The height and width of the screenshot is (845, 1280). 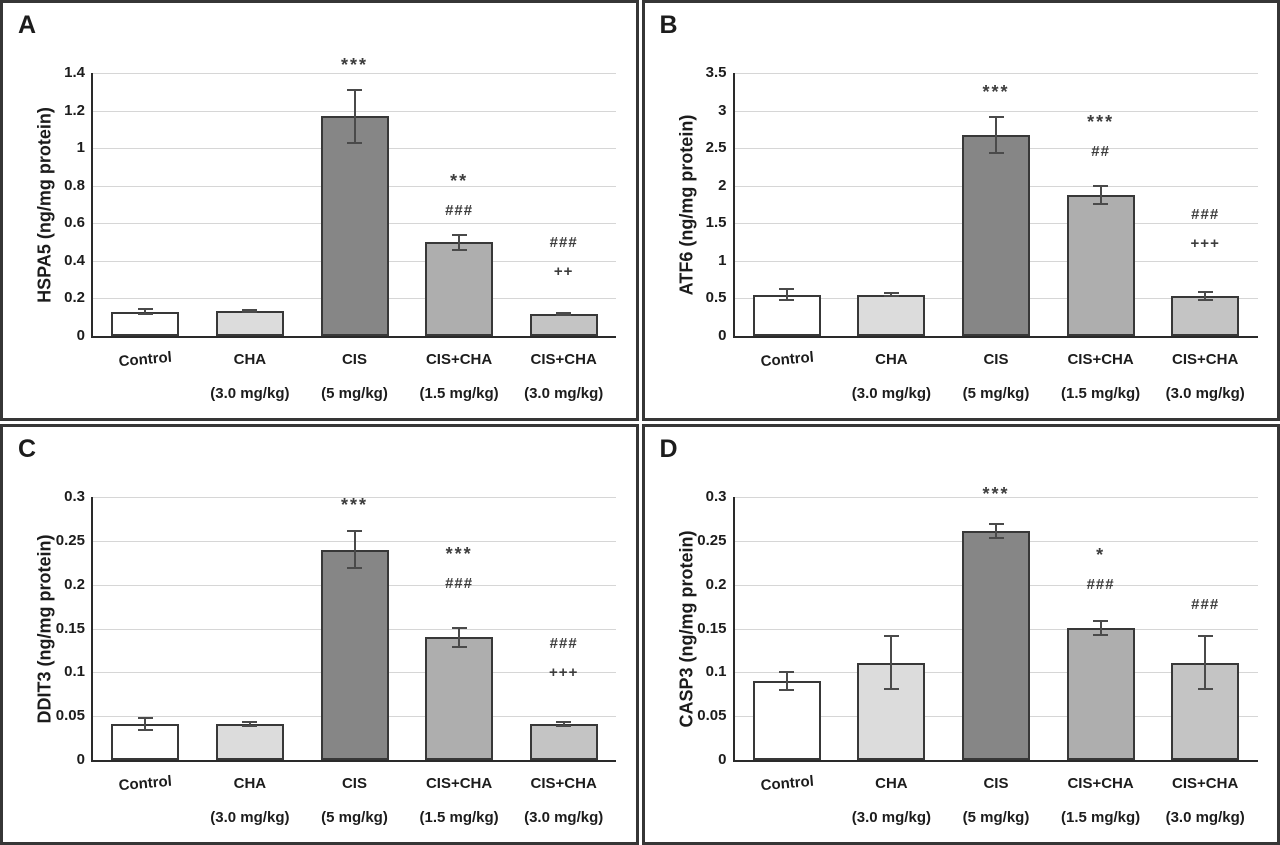 I want to click on significance-markers: ###, so click(x=1205, y=604).